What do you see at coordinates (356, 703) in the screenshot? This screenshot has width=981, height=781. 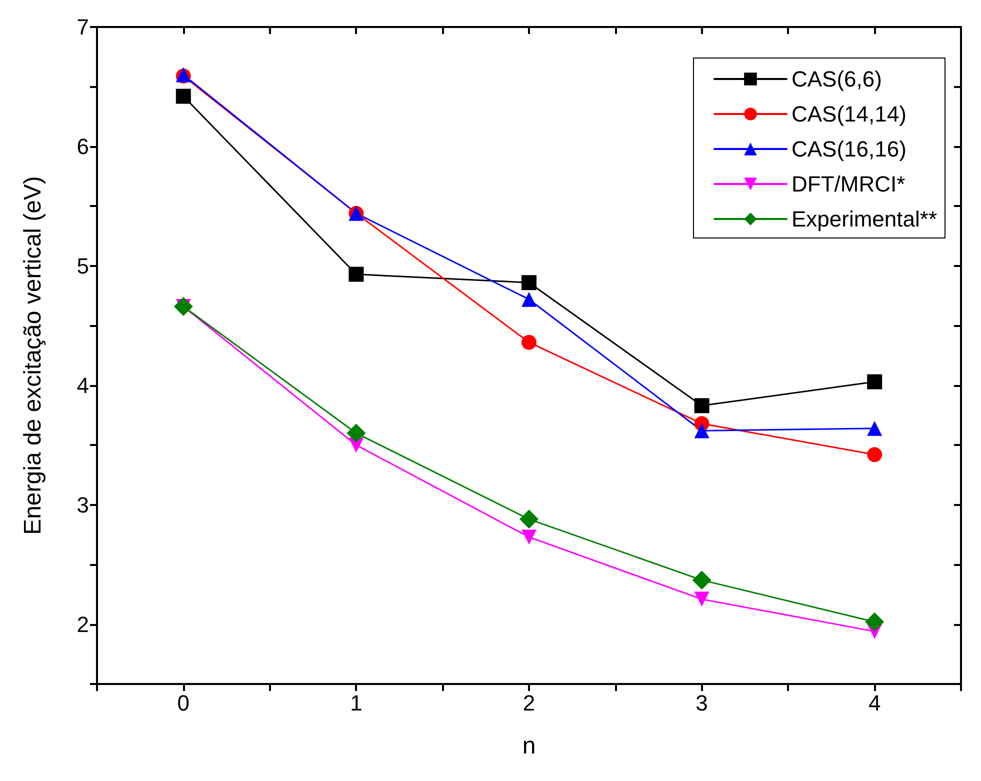 I see `x-tick-label: 1` at bounding box center [356, 703].